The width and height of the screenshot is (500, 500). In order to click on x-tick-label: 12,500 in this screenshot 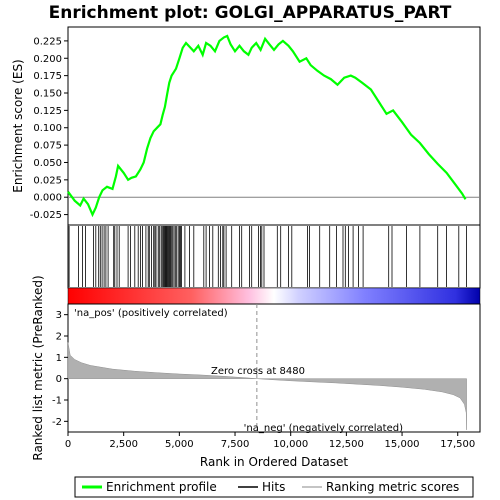, I will do `click(346, 444)`.